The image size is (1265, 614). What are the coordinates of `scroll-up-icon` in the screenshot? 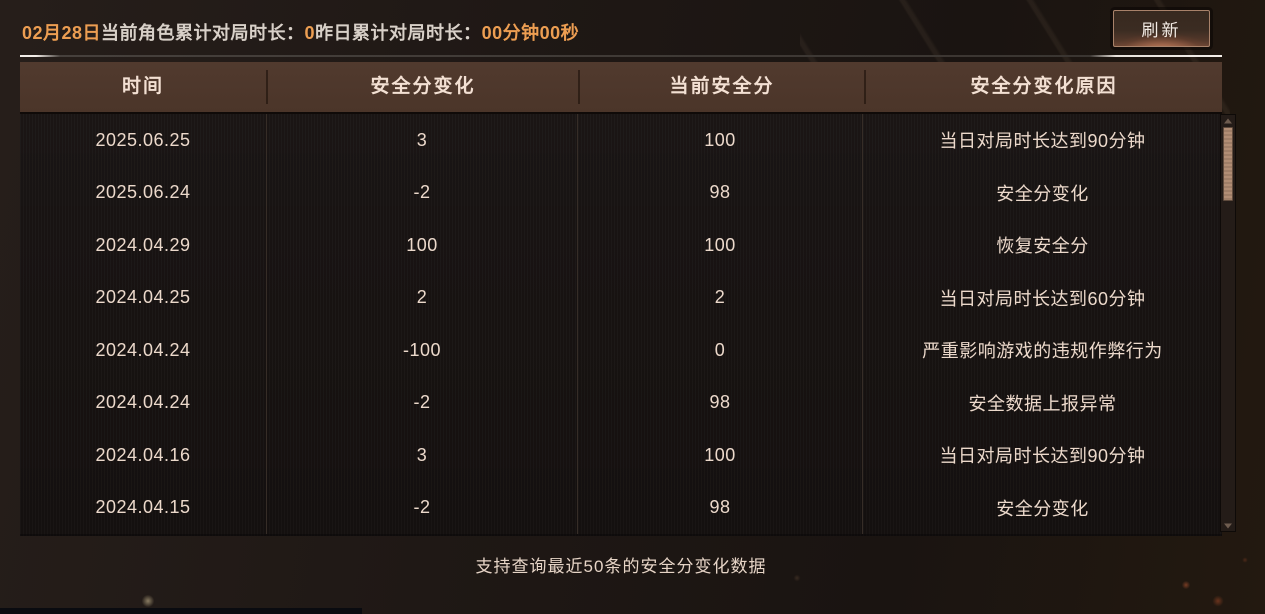 It's located at (1228, 120).